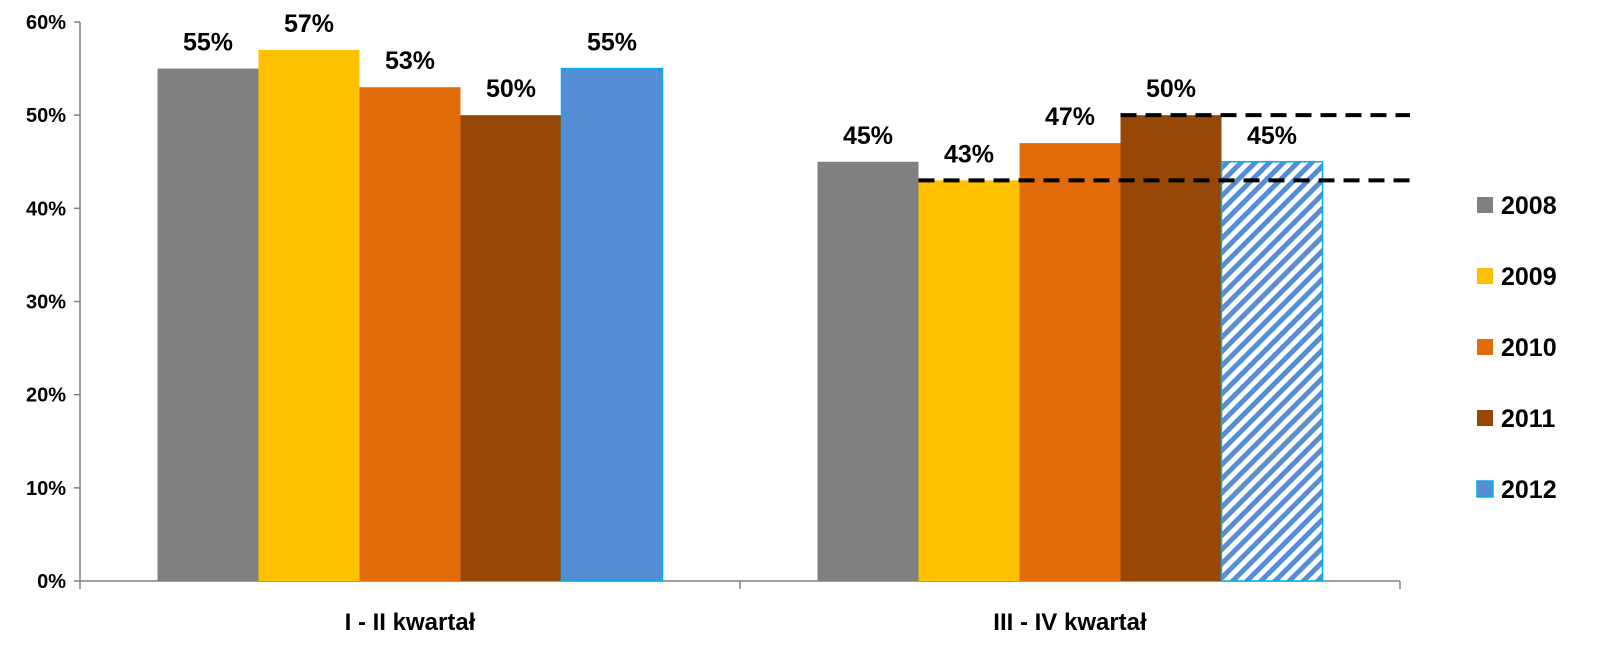 The width and height of the screenshot is (1614, 650). I want to click on bar-2010-h2, so click(1070, 362).